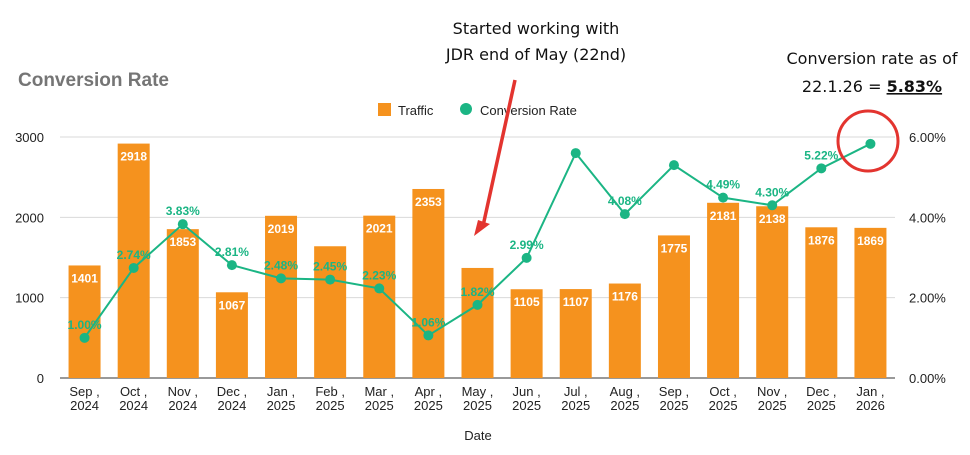 The image size is (970, 455). What do you see at coordinates (477, 435) in the screenshot?
I see `x-axis-title: Date` at bounding box center [477, 435].